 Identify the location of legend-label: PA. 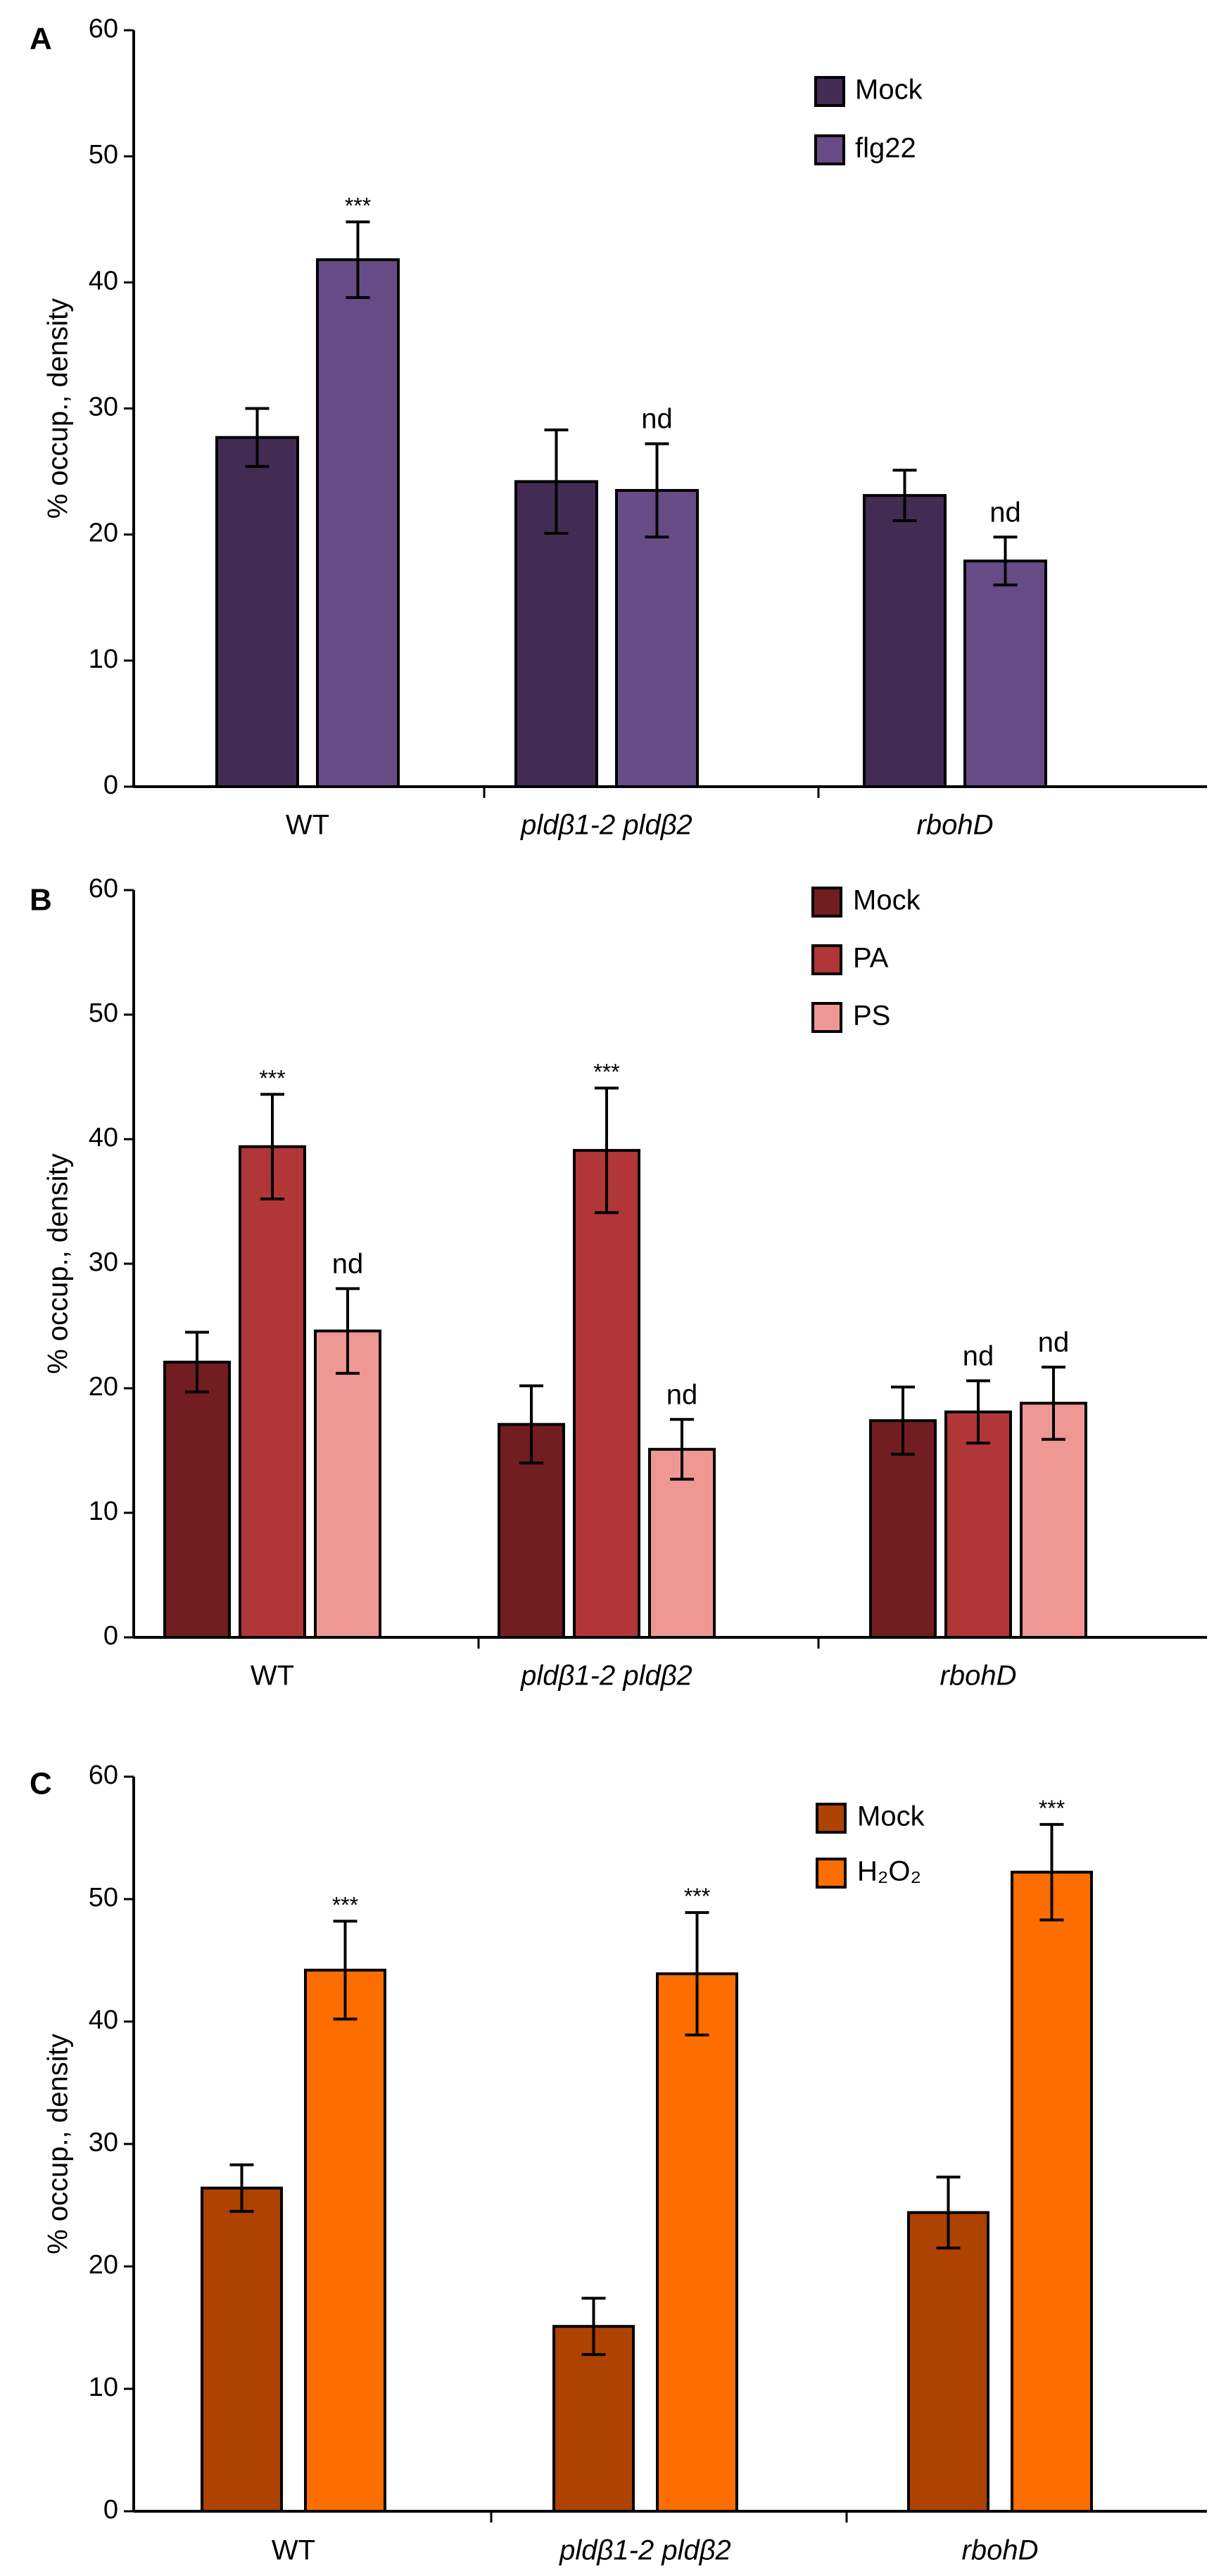
(871, 958).